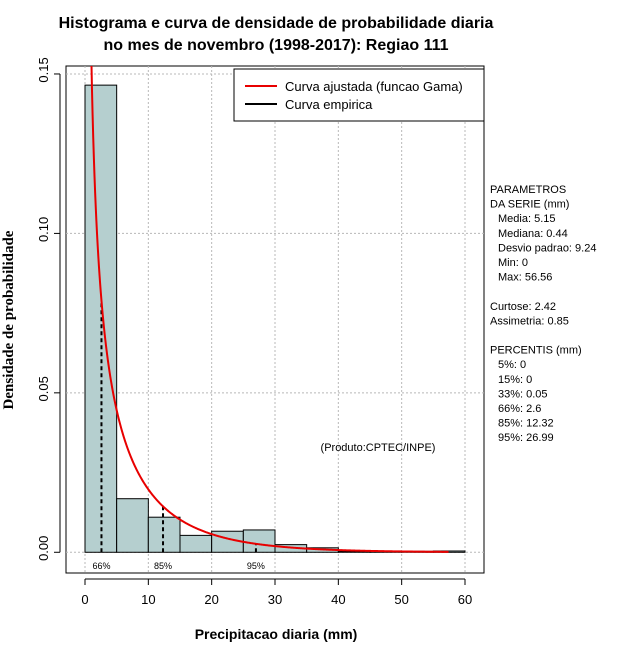 The width and height of the screenshot is (640, 660). Describe the element at coordinates (48, 309) in the screenshot. I see `y-axis: 0.00 0.05 0.10 0.15` at that location.